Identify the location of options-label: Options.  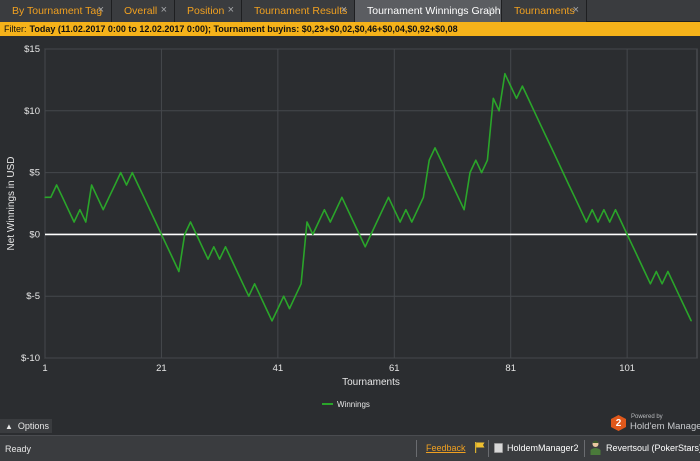
(33, 426).